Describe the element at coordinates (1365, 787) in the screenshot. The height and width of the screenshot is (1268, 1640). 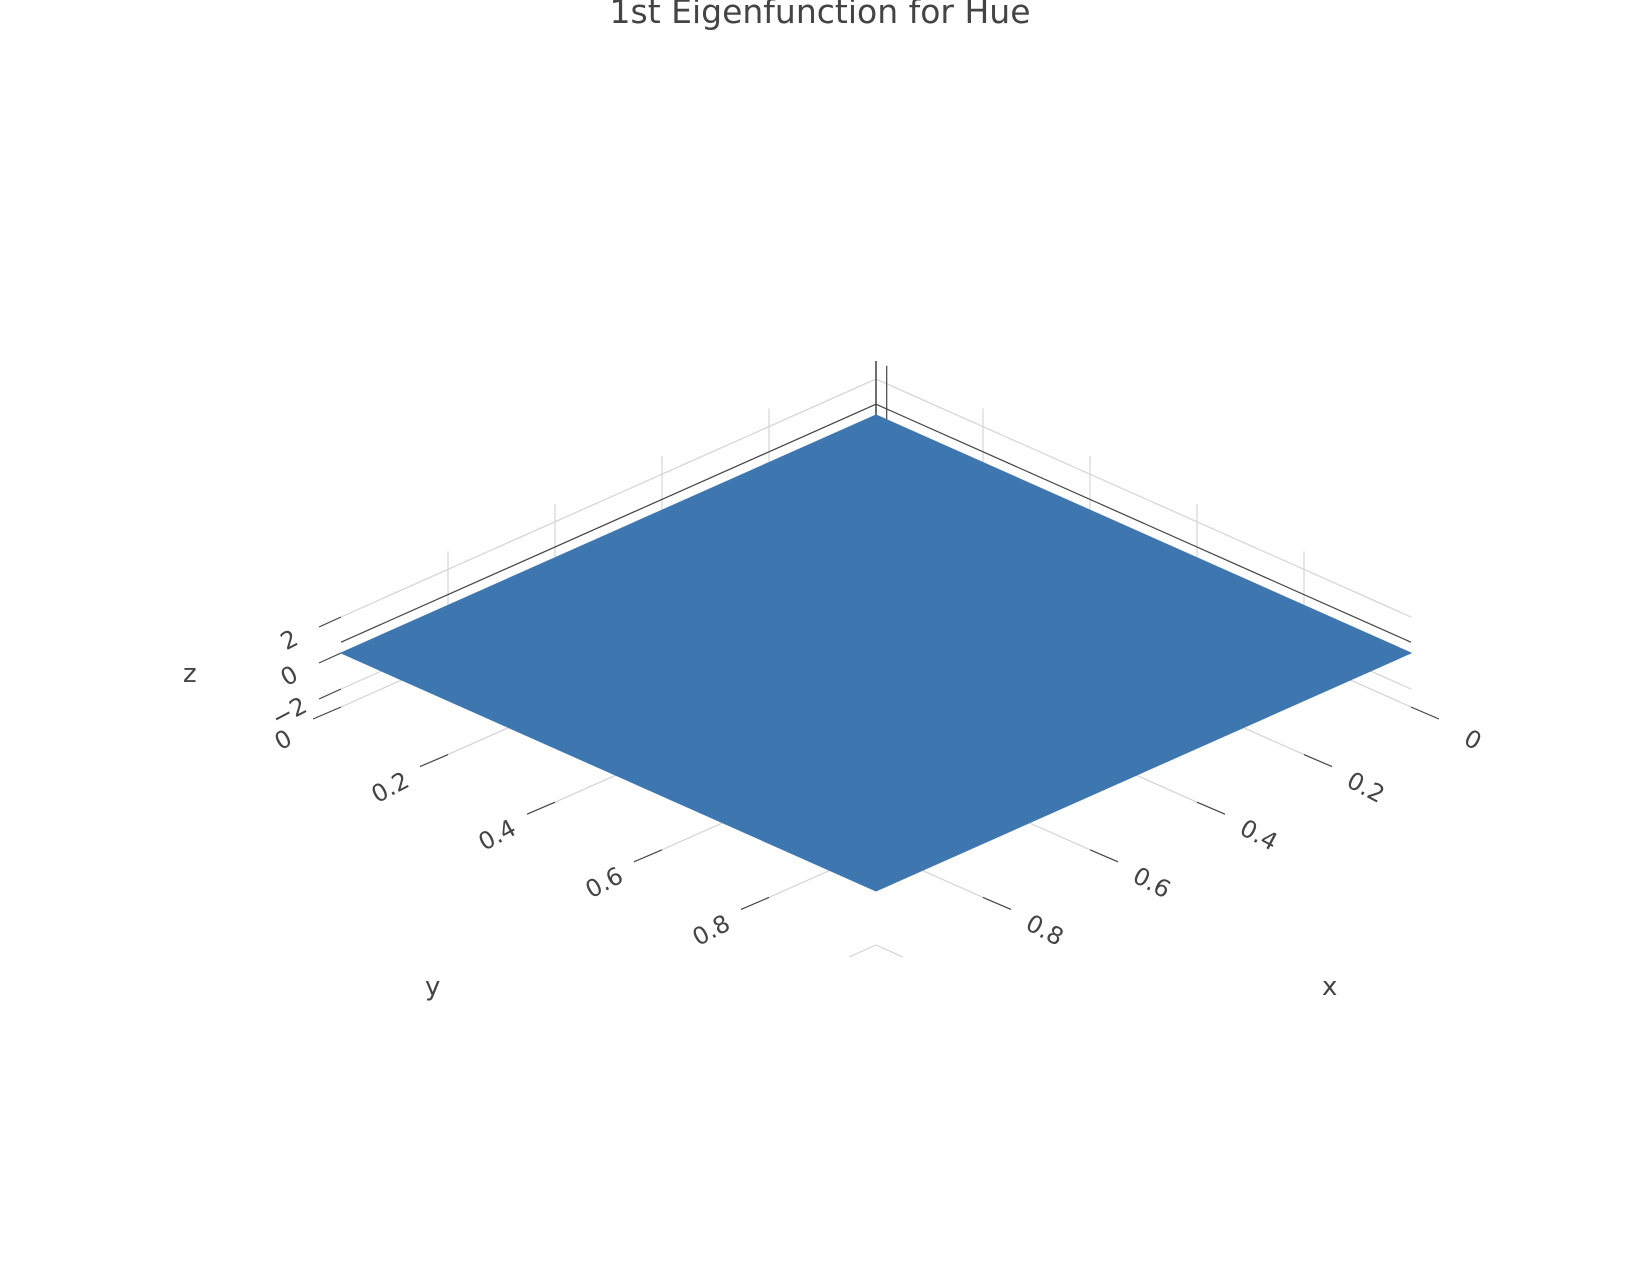
I see `x-tick-label: 0.2` at that location.